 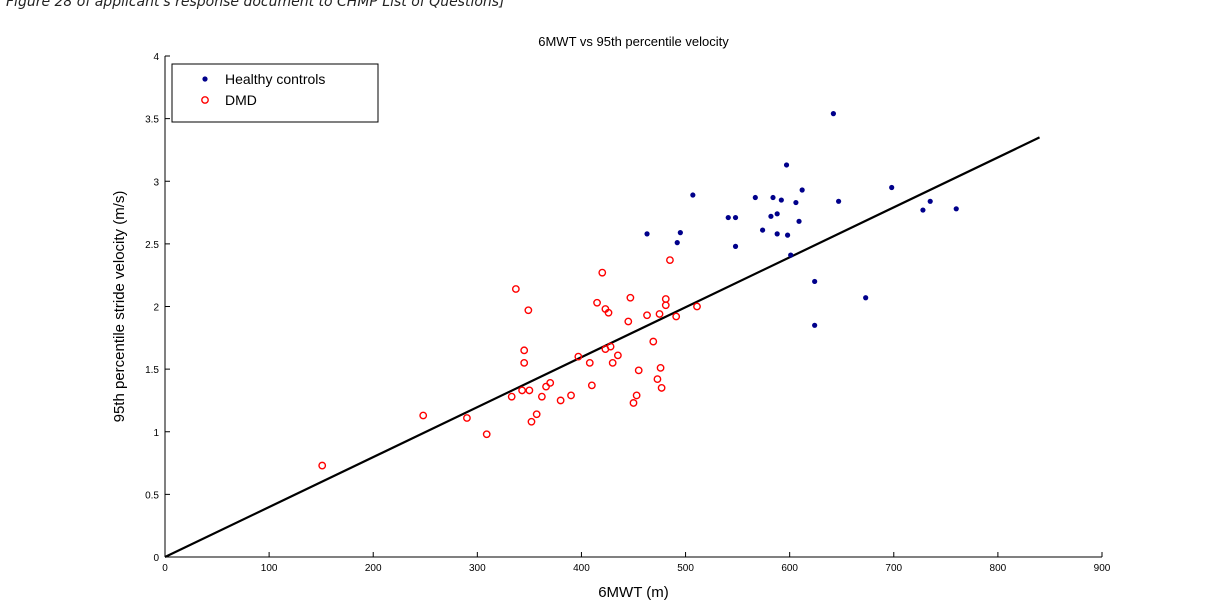 I want to click on x-tick-label: 800, so click(x=998, y=568).